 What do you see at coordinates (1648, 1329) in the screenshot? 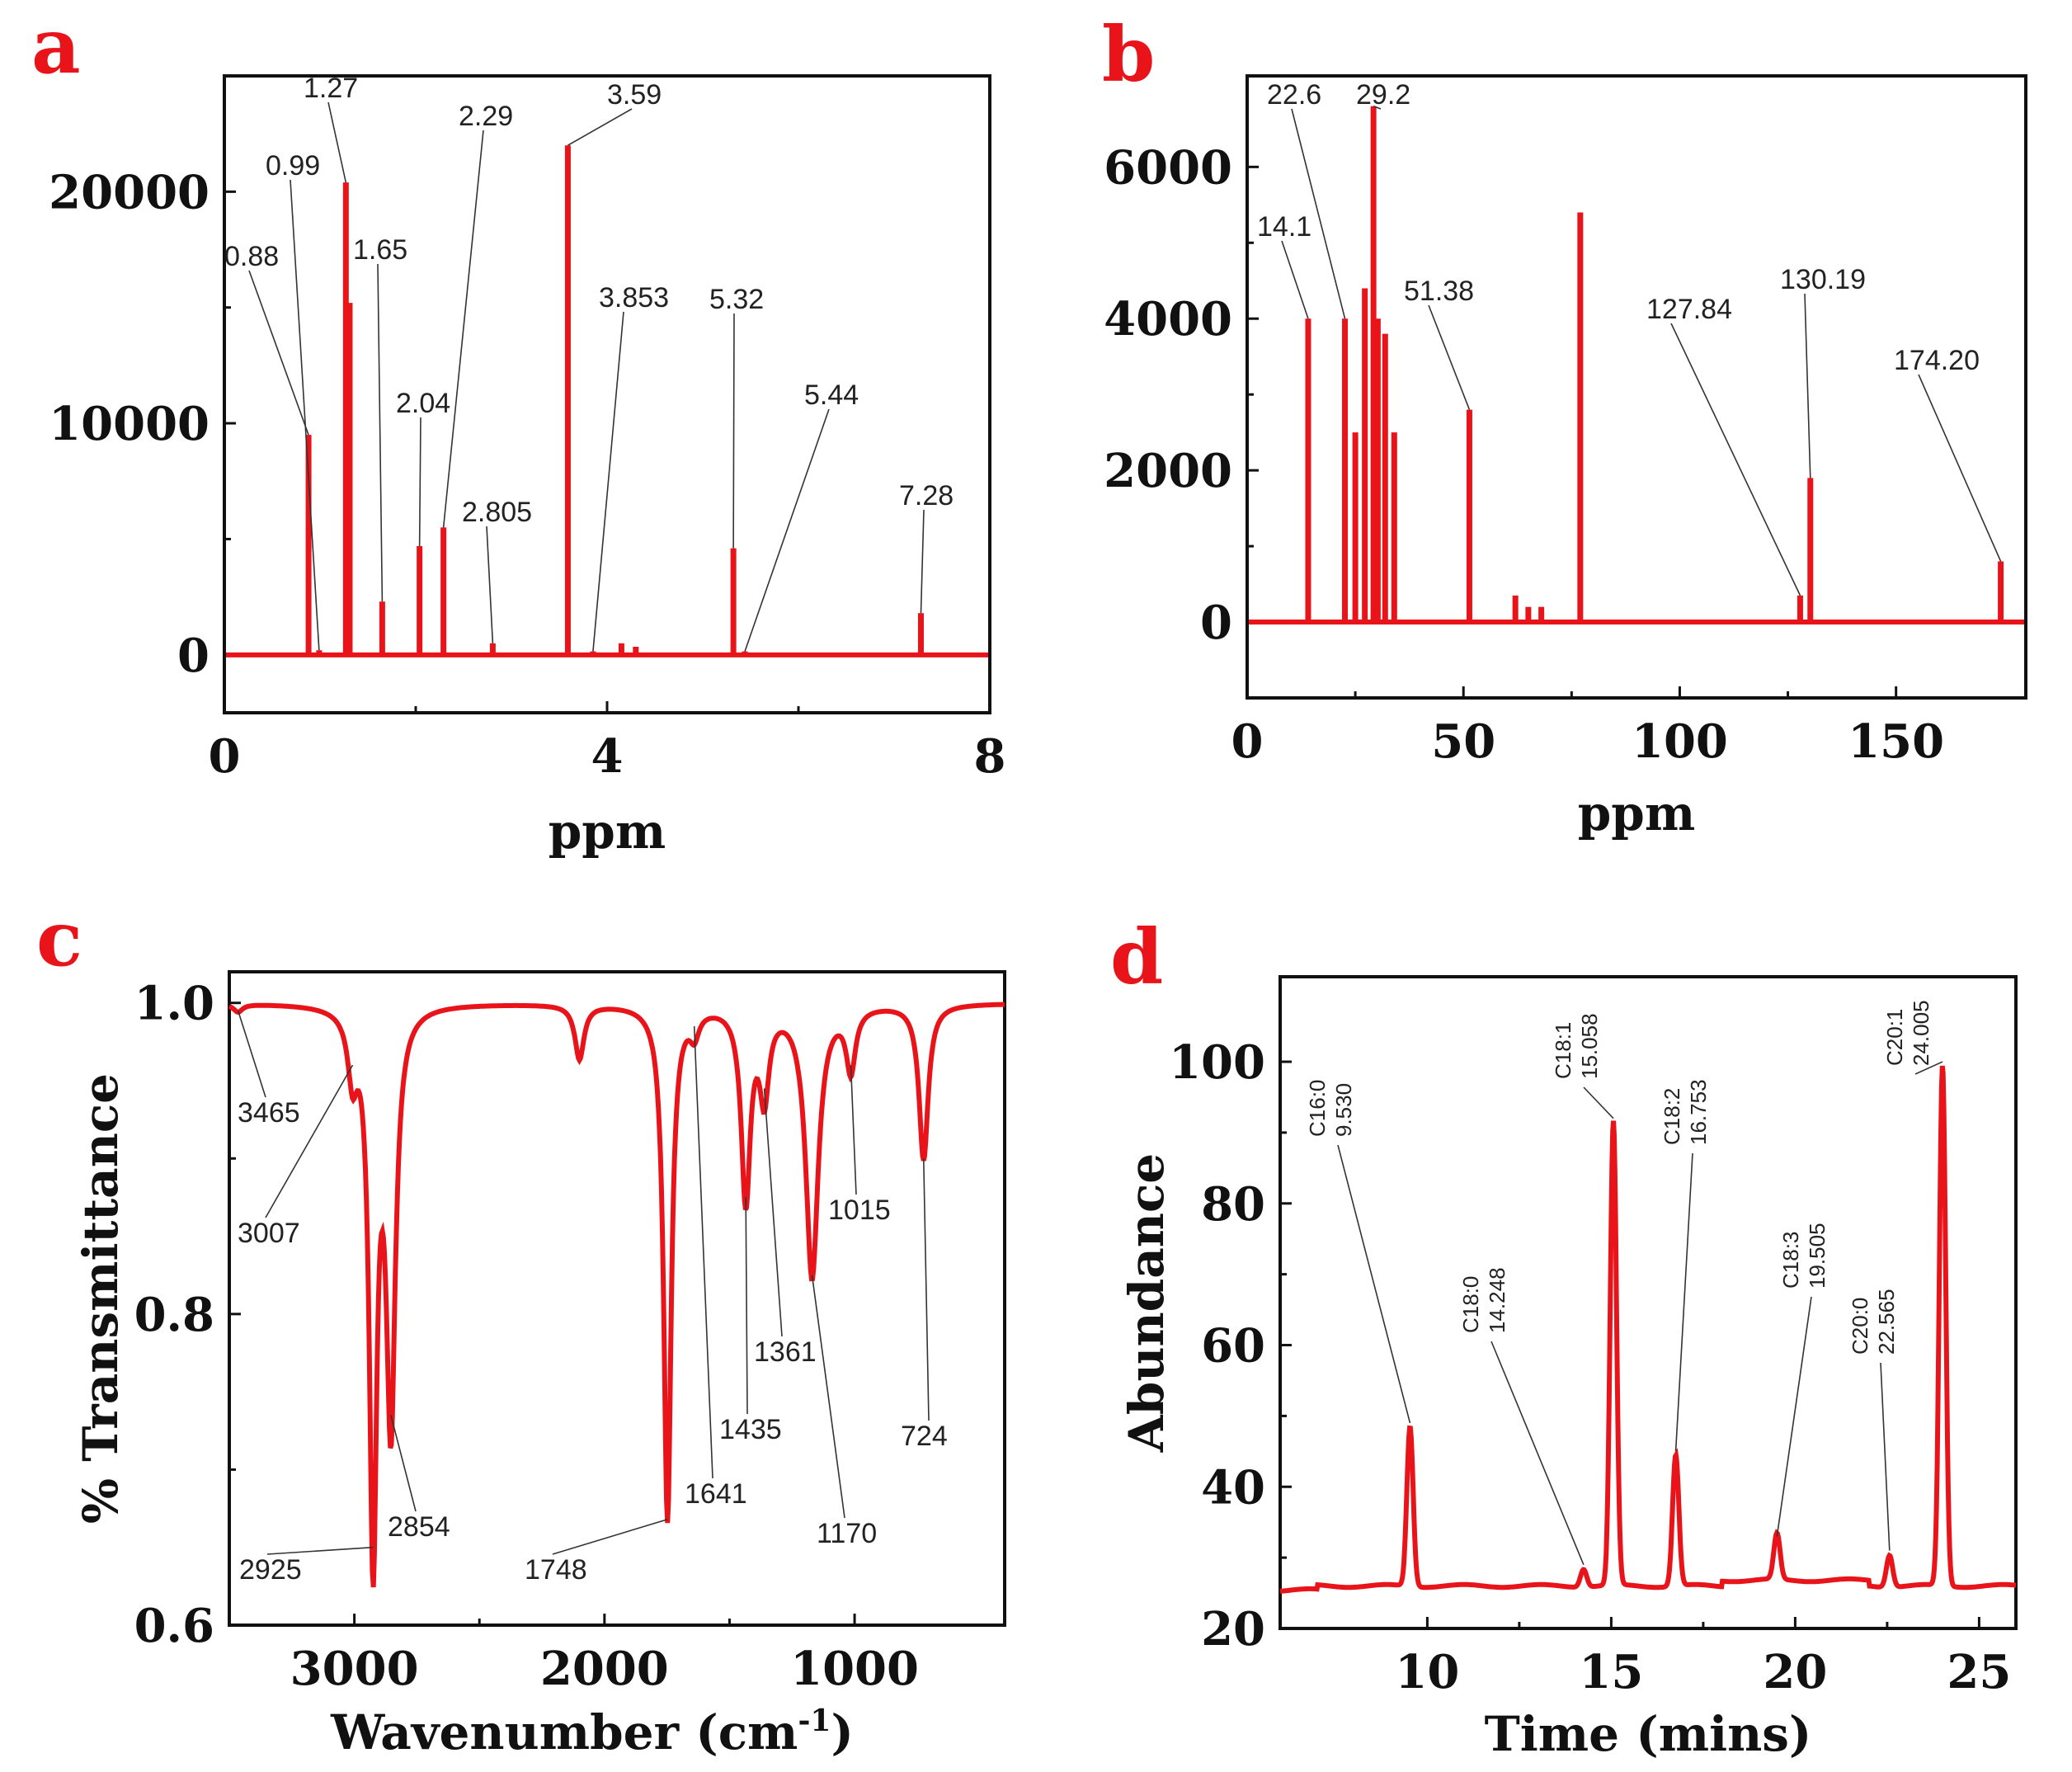
I see `chromatogram-line` at bounding box center [1648, 1329].